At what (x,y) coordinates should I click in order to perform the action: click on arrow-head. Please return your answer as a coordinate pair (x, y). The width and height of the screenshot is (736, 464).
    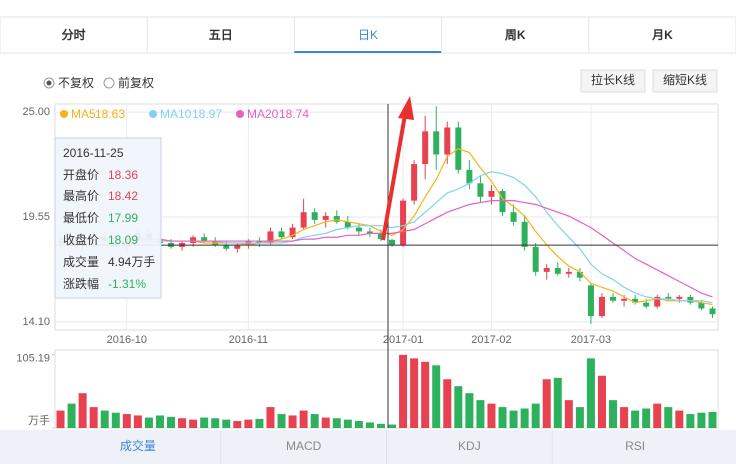
    Looking at the image, I should click on (406, 108).